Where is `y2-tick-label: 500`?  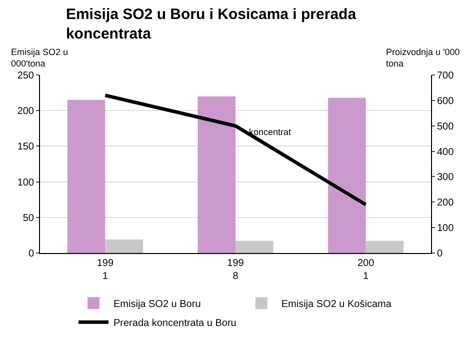 y2-tick-label: 500 is located at coordinates (445, 126).